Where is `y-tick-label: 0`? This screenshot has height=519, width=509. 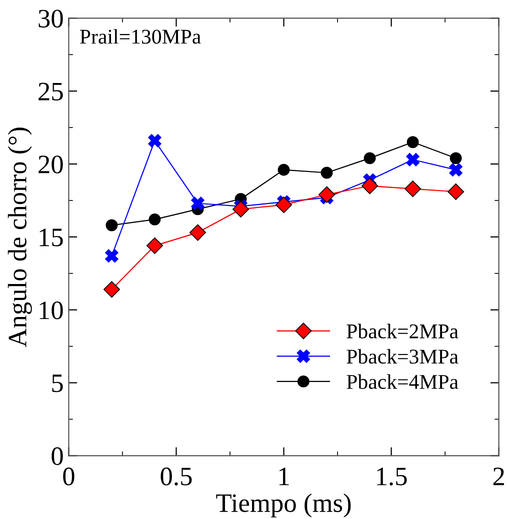
y-tick-label: 0 is located at coordinates (57, 456).